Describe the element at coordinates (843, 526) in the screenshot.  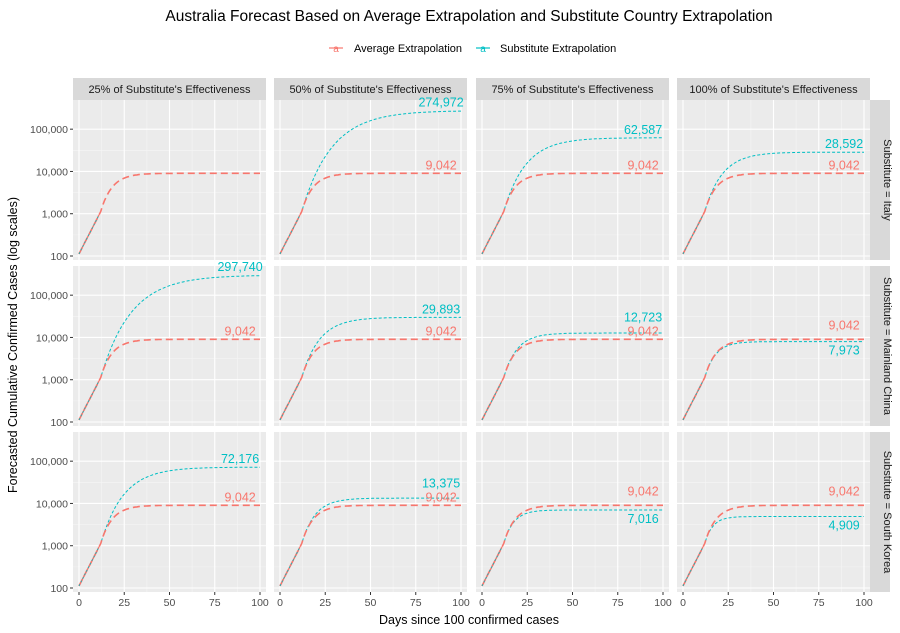
I see `substitute-final-label: 4,909` at that location.